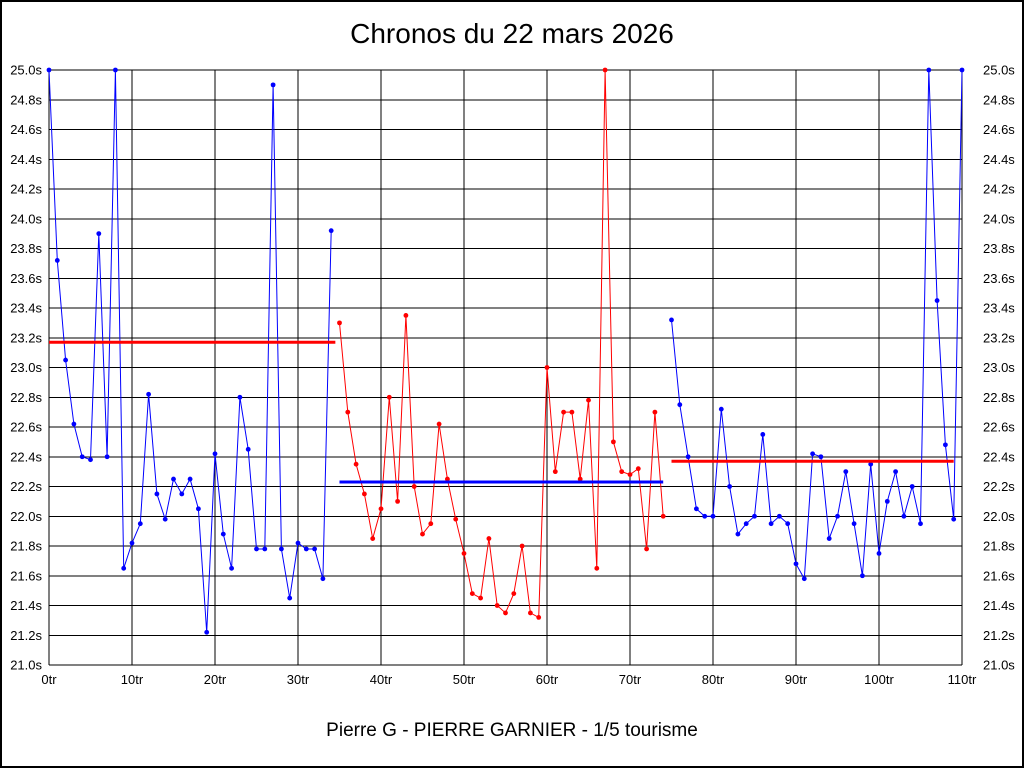  What do you see at coordinates (26, 159) in the screenshot?
I see `y-tick-label-left: 24.4s` at bounding box center [26, 159].